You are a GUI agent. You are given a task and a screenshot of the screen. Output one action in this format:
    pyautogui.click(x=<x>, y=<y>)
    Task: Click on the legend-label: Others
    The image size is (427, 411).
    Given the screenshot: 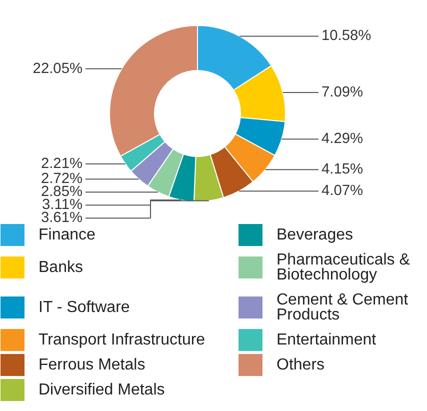 What is the action you would take?
    pyautogui.click(x=300, y=365)
    